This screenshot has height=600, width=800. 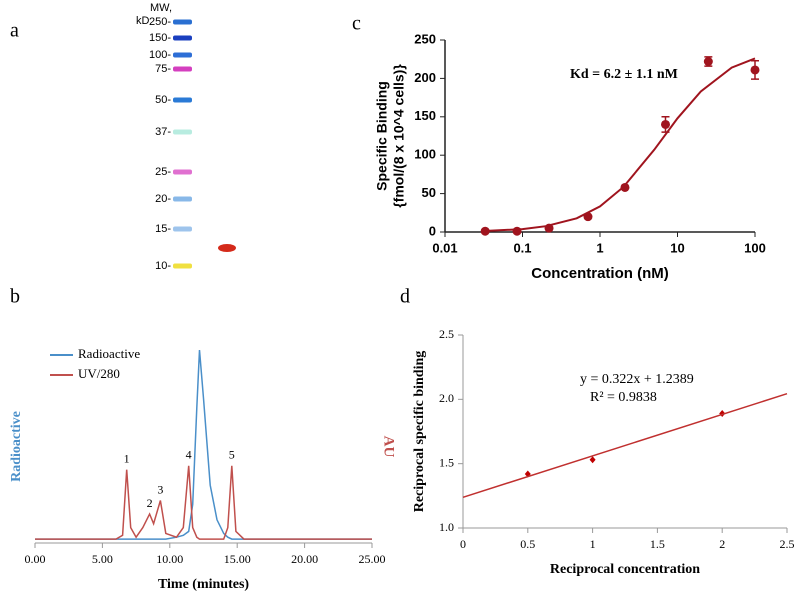 What do you see at coordinates (787, 544) in the screenshot?
I see `x-tick-label: 2.5` at bounding box center [787, 544].